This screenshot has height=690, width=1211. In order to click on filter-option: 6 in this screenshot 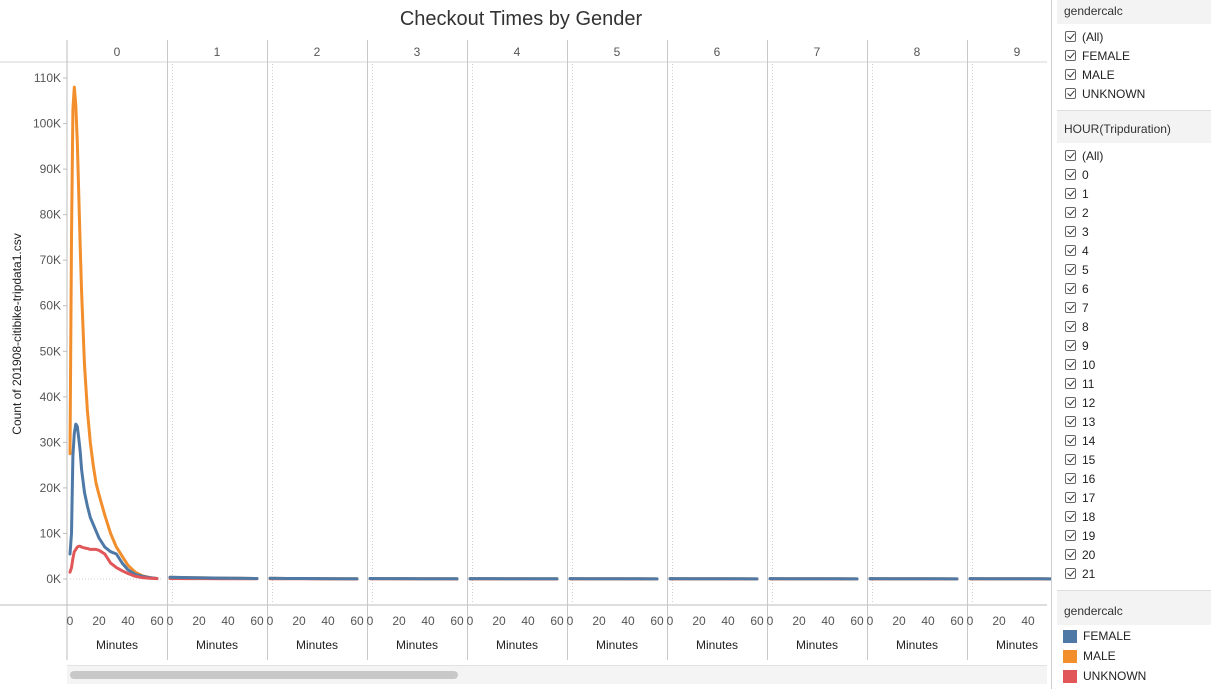, I will do `click(1134, 288)`.